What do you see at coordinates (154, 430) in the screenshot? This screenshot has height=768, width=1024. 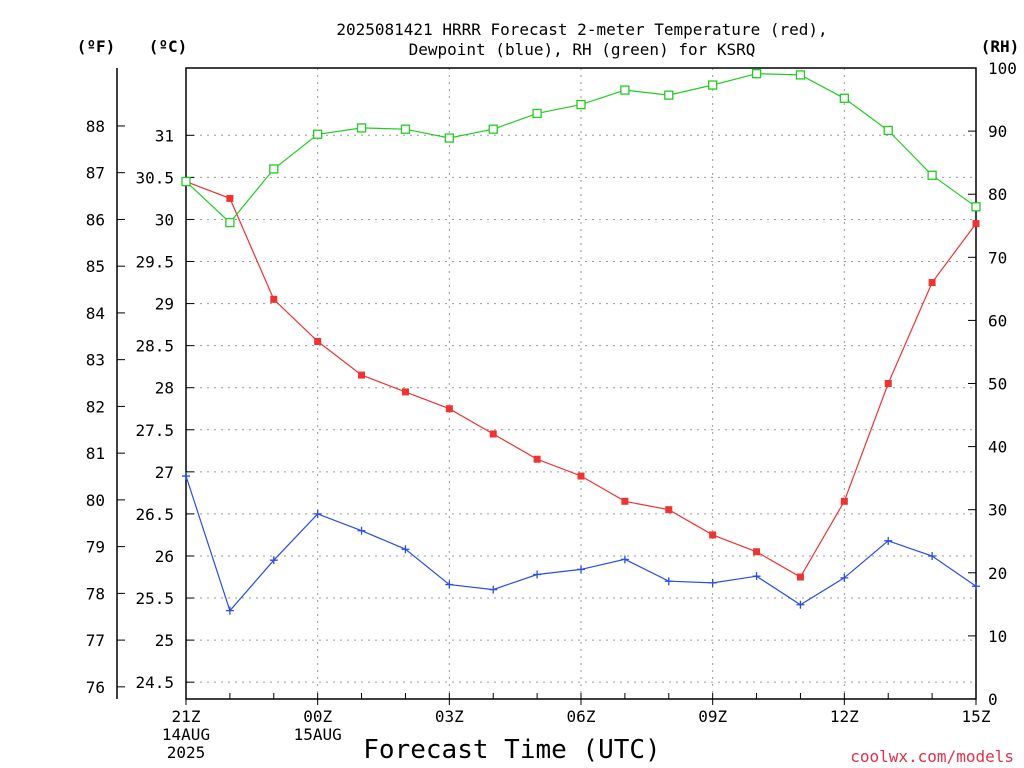 I see `celsius-tick-label: 27.5` at bounding box center [154, 430].